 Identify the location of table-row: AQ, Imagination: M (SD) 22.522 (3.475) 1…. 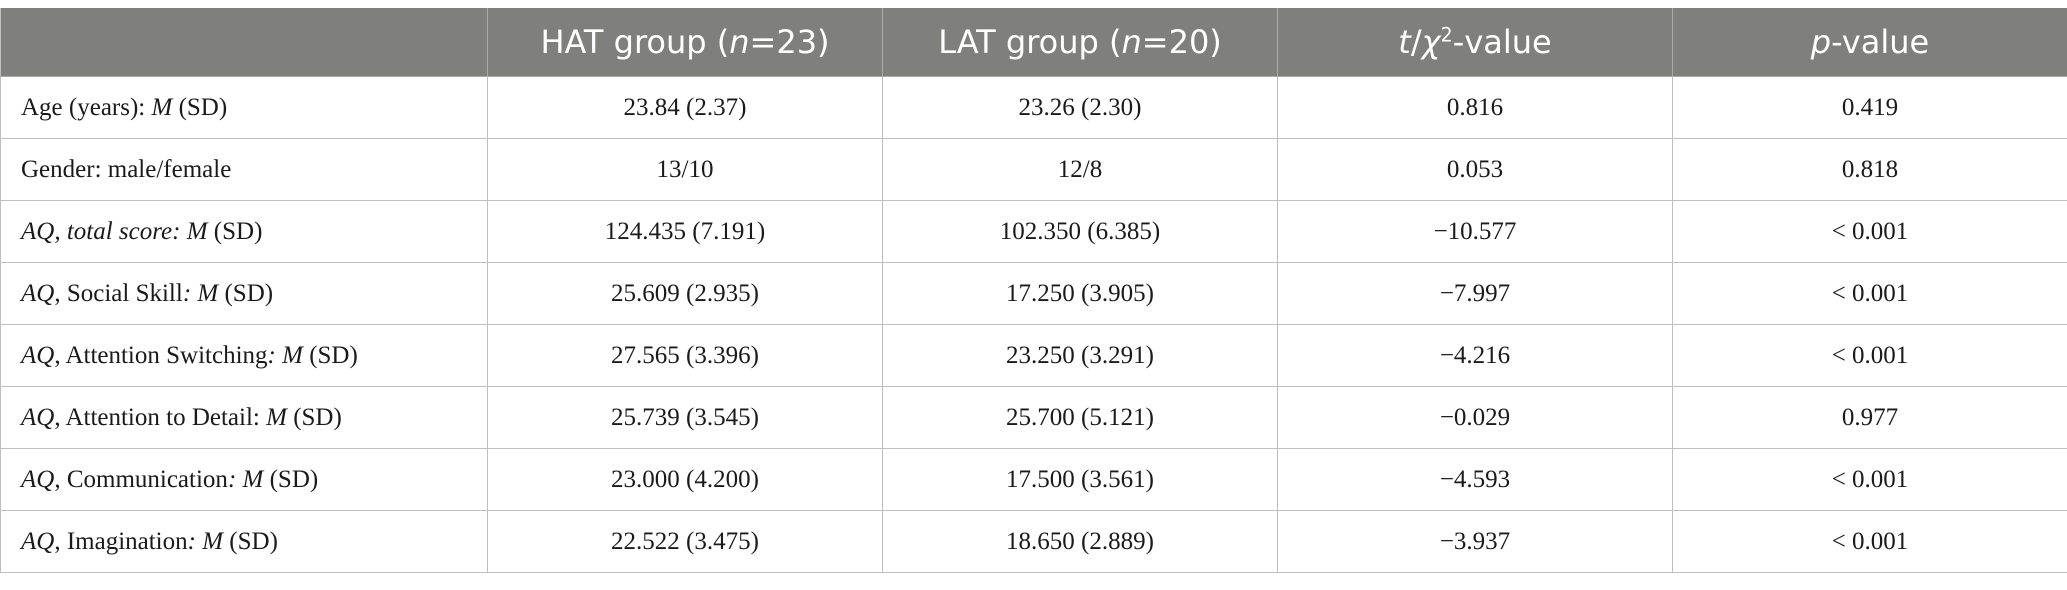
(1033, 541).